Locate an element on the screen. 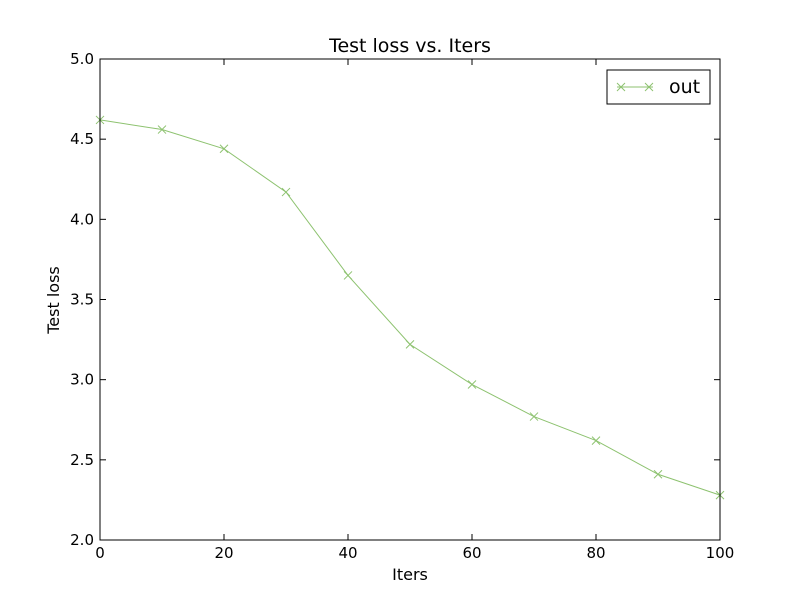  legend-label-out: out is located at coordinates (684, 87).